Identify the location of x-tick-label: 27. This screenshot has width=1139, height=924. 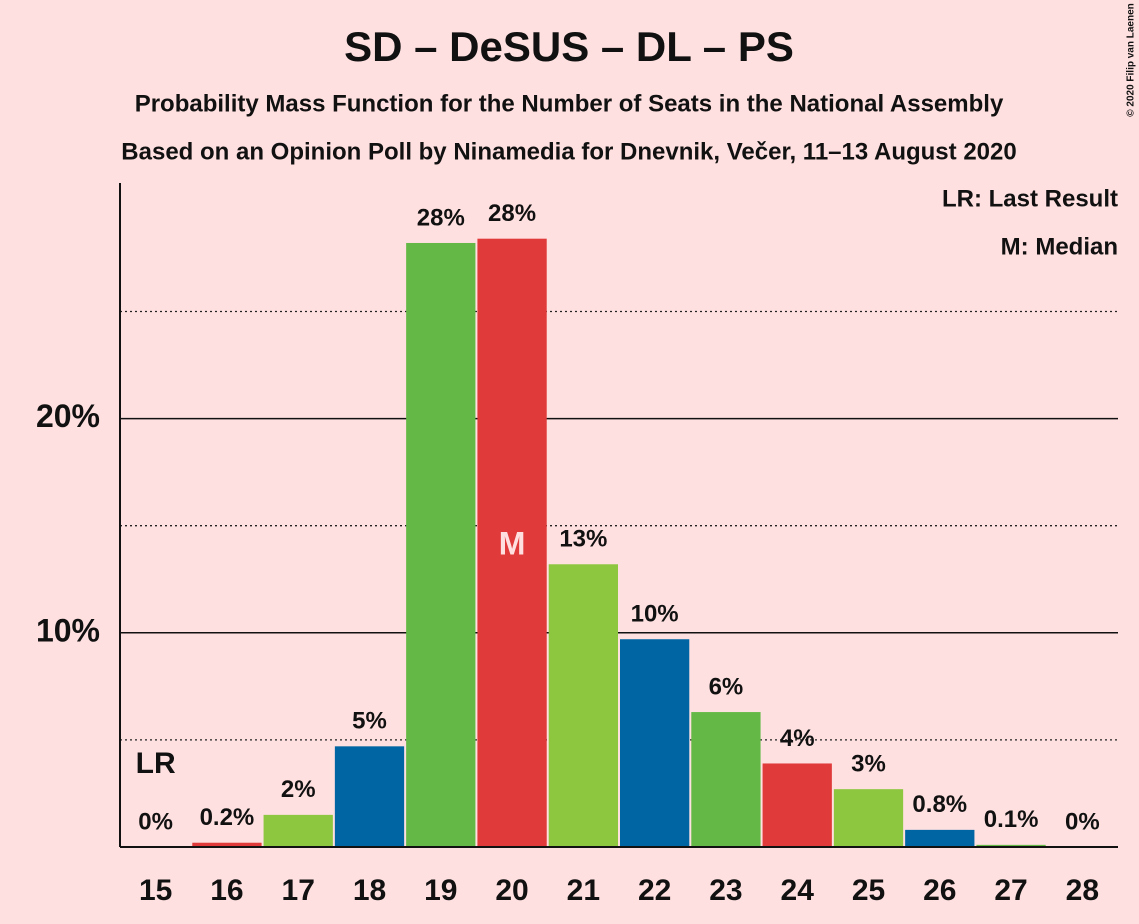
(1010, 890).